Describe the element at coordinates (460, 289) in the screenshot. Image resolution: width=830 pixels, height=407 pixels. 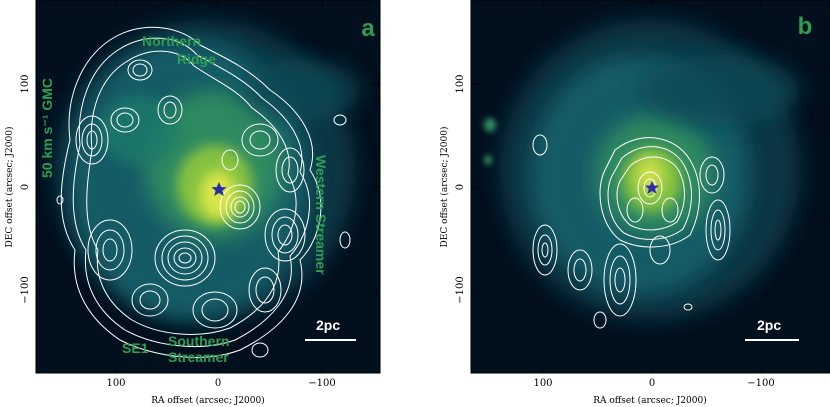
I see `panel-b-ytick-neg100: −100` at that location.